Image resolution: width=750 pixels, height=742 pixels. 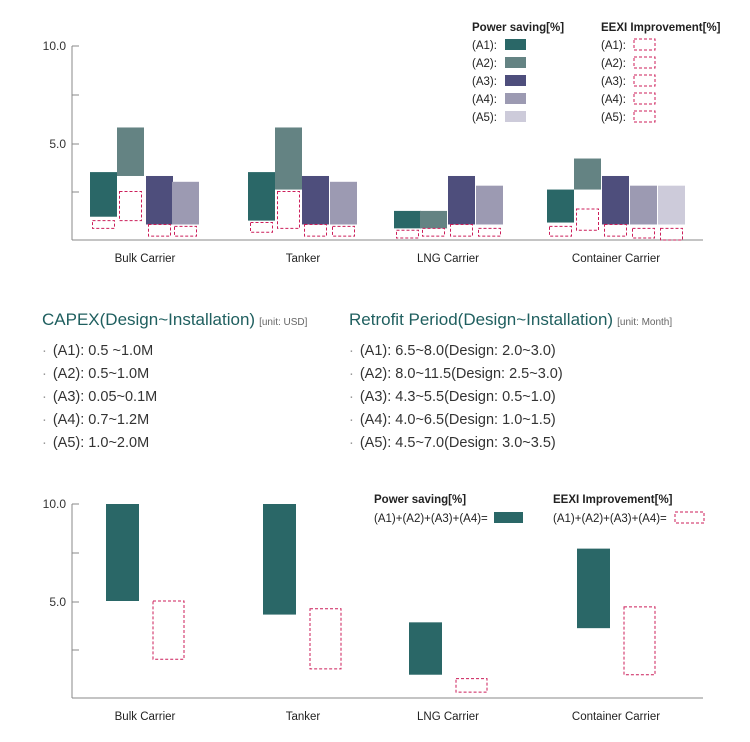 I want to click on legend-power-label: (A1)+(A2)+(A3)+(A4)=, so click(x=431, y=519).